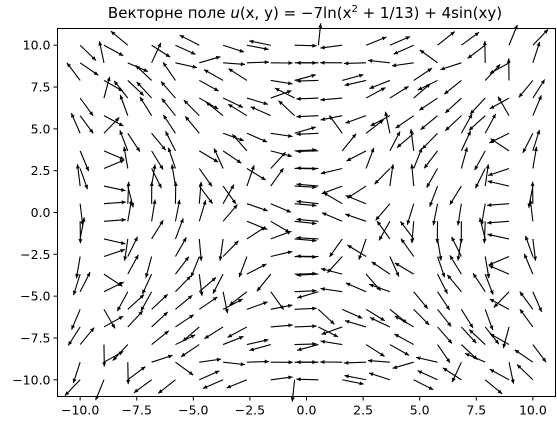 The height and width of the screenshot is (423, 557). Describe the element at coordinates (363, 410) in the screenshot. I see `x-tick-label: 2.5` at that location.